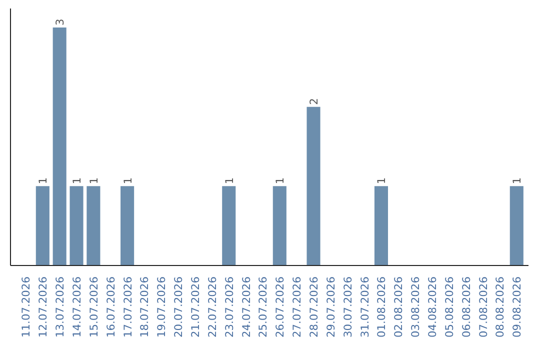  What do you see at coordinates (263, 307) in the screenshot?
I see `x-tick-label: 25.07.2026` at bounding box center [263, 307].